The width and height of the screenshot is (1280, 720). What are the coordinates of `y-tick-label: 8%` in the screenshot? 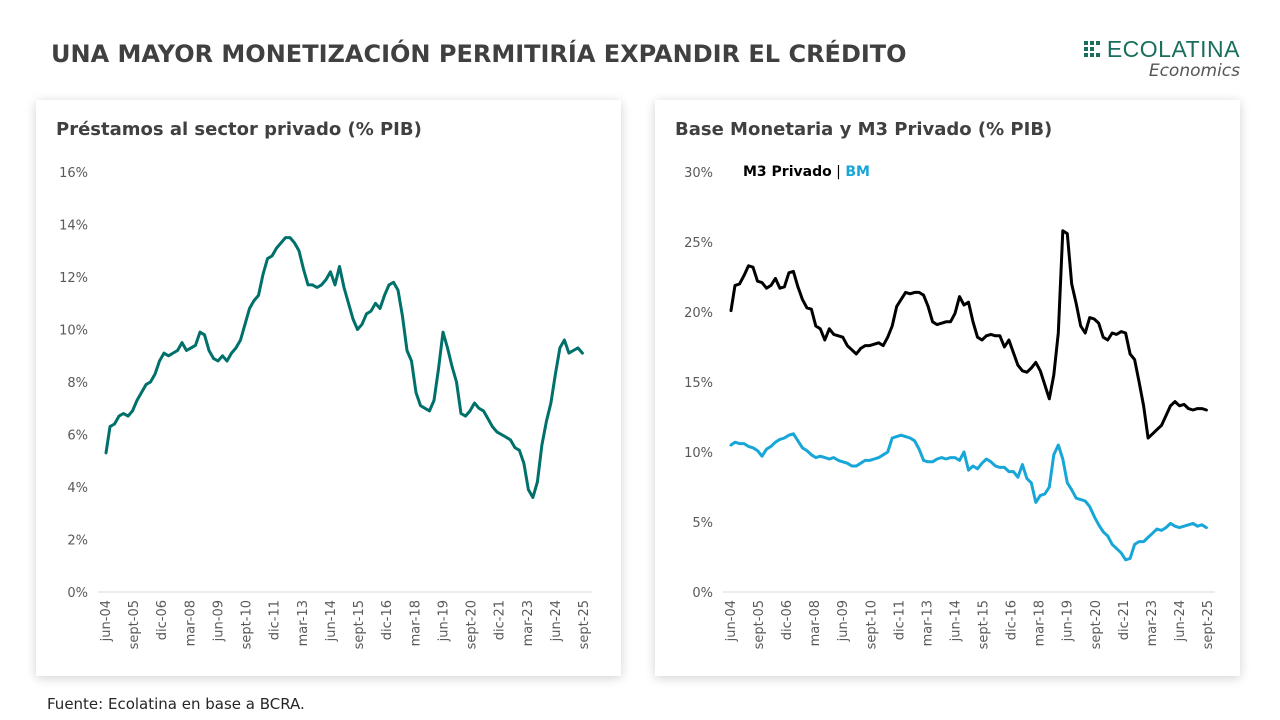 It's located at (77, 383).